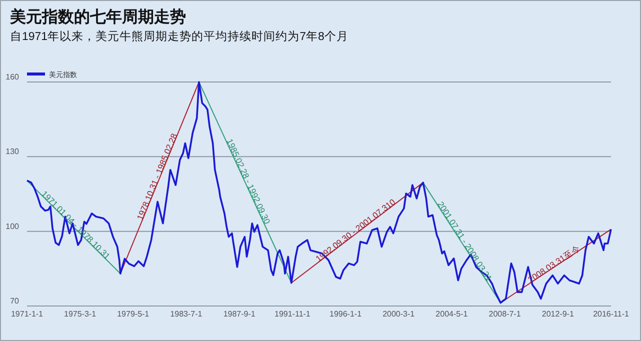 The image size is (641, 341). What do you see at coordinates (346, 314) in the screenshot?
I see `x-tick-label: 1996-1-1` at bounding box center [346, 314].